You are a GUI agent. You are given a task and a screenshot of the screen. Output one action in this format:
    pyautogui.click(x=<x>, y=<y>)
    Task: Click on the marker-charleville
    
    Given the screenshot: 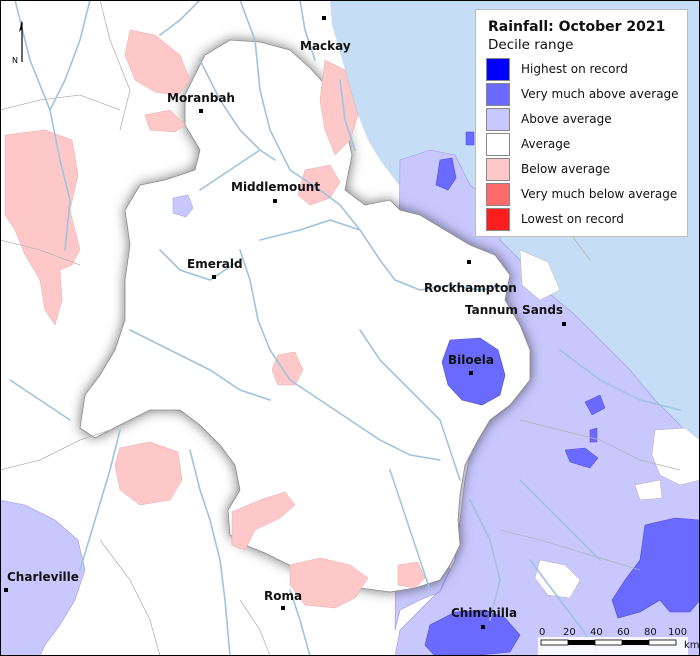 What is the action you would take?
    pyautogui.click(x=6, y=590)
    